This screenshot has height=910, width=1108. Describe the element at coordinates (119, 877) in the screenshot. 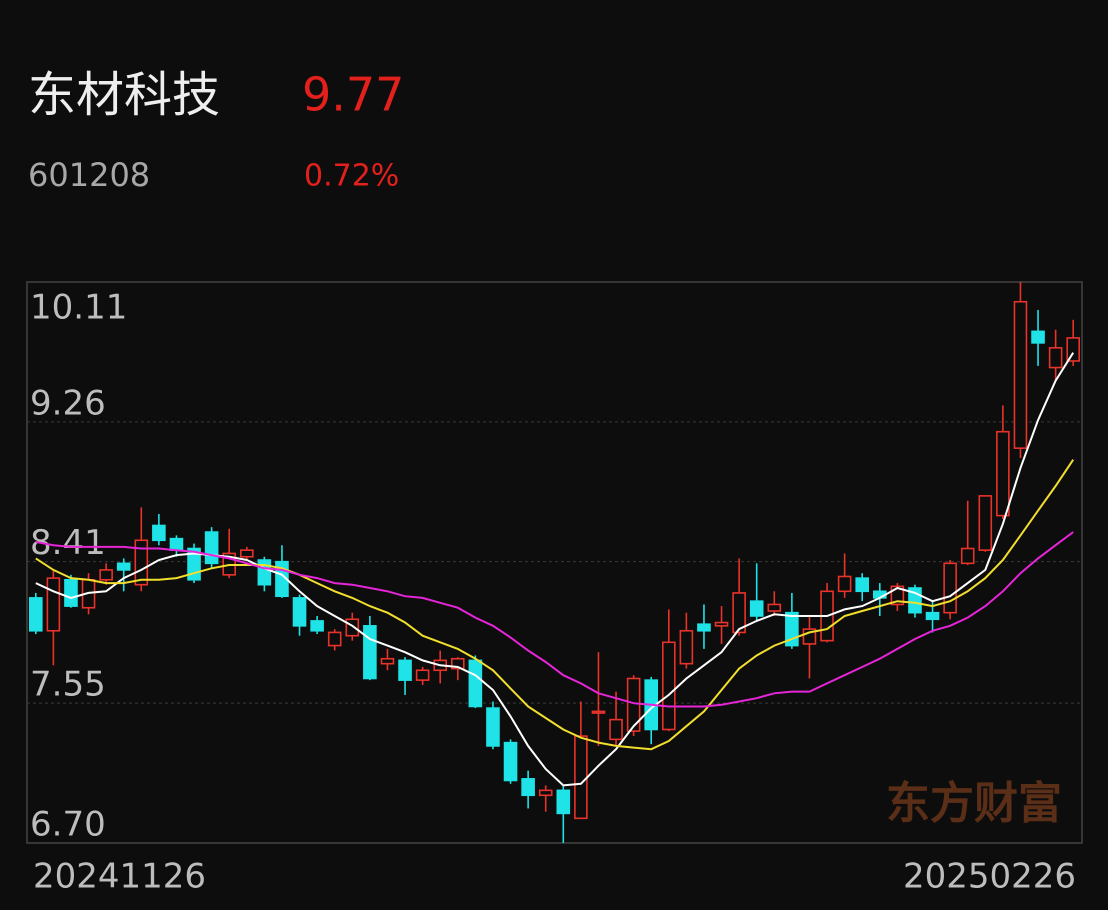

I see `x-tick-label: 20241126` at that location.